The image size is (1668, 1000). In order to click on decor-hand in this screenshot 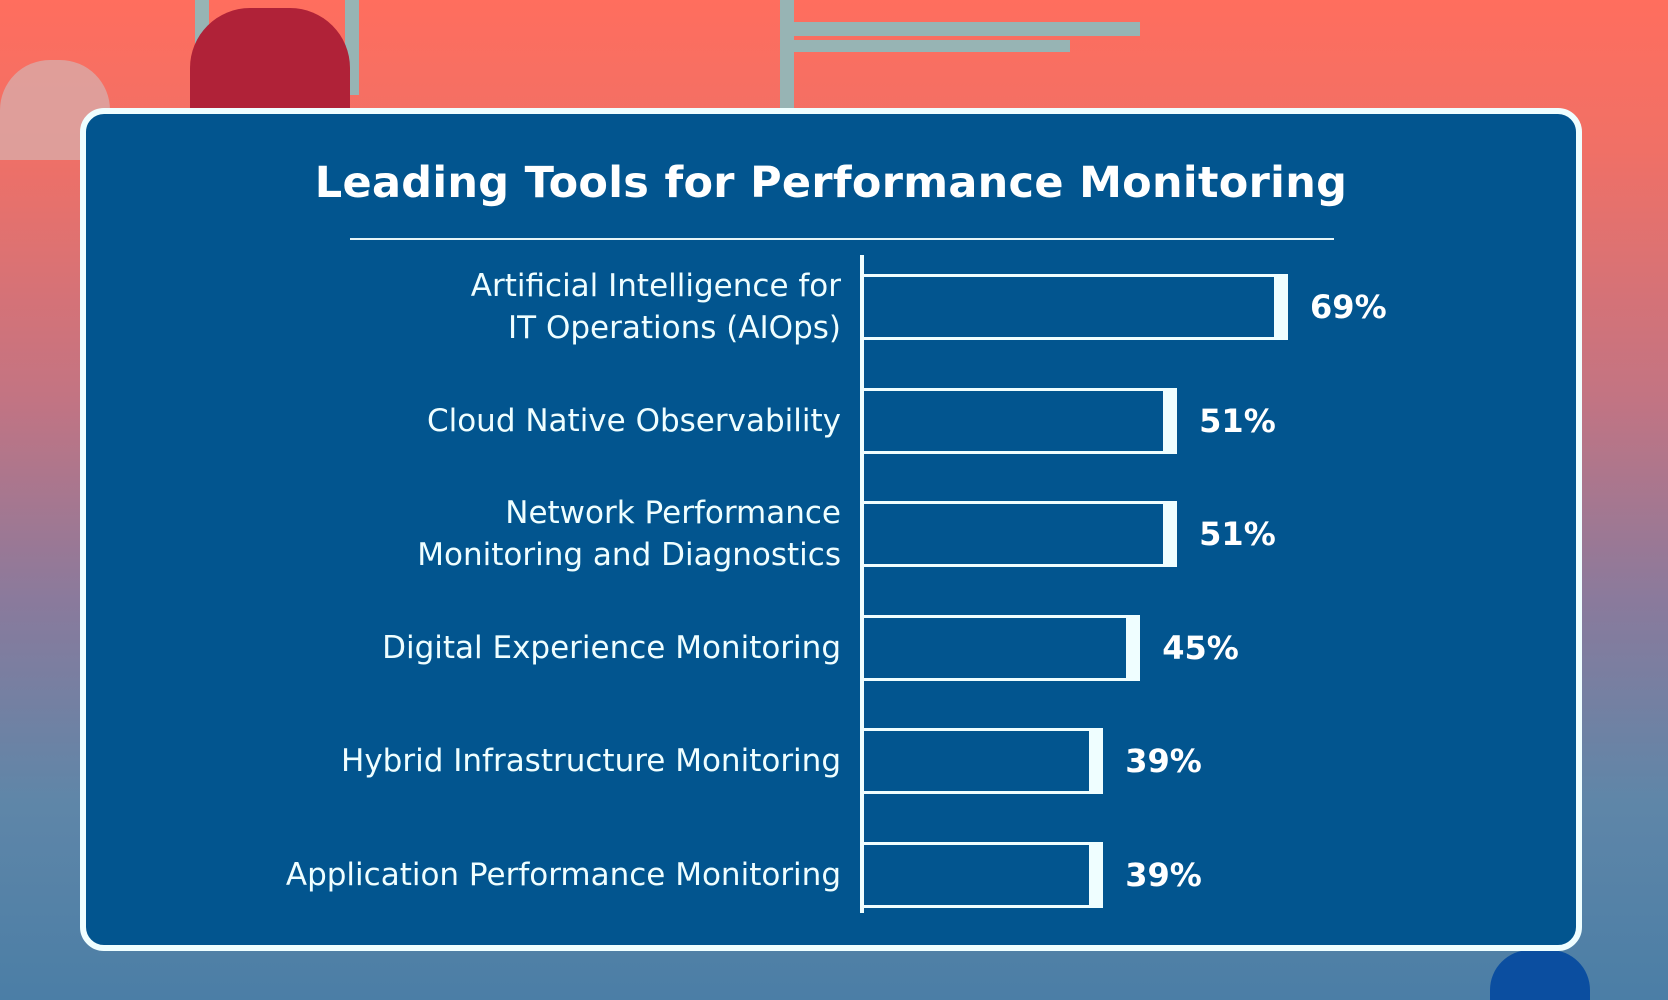, I will do `click(1540, 975)`.